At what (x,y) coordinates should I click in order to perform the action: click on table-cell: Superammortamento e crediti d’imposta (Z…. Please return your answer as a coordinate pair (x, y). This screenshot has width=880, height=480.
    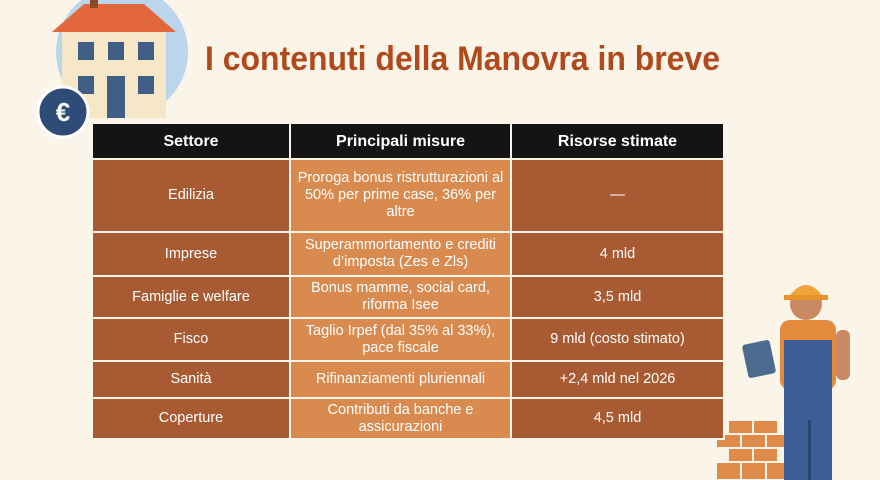
    Looking at the image, I should click on (400, 254).